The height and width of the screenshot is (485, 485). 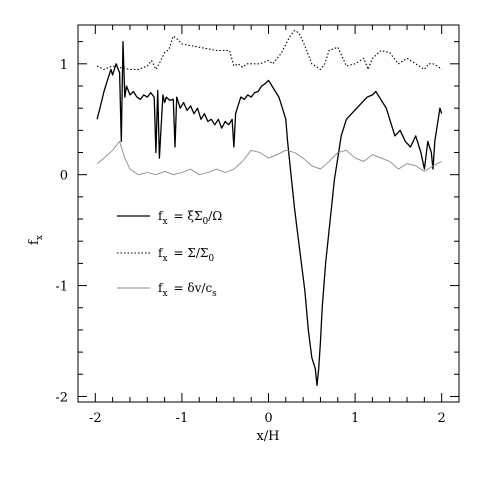 I want to click on x-axis-label: x/H, so click(x=267, y=436).